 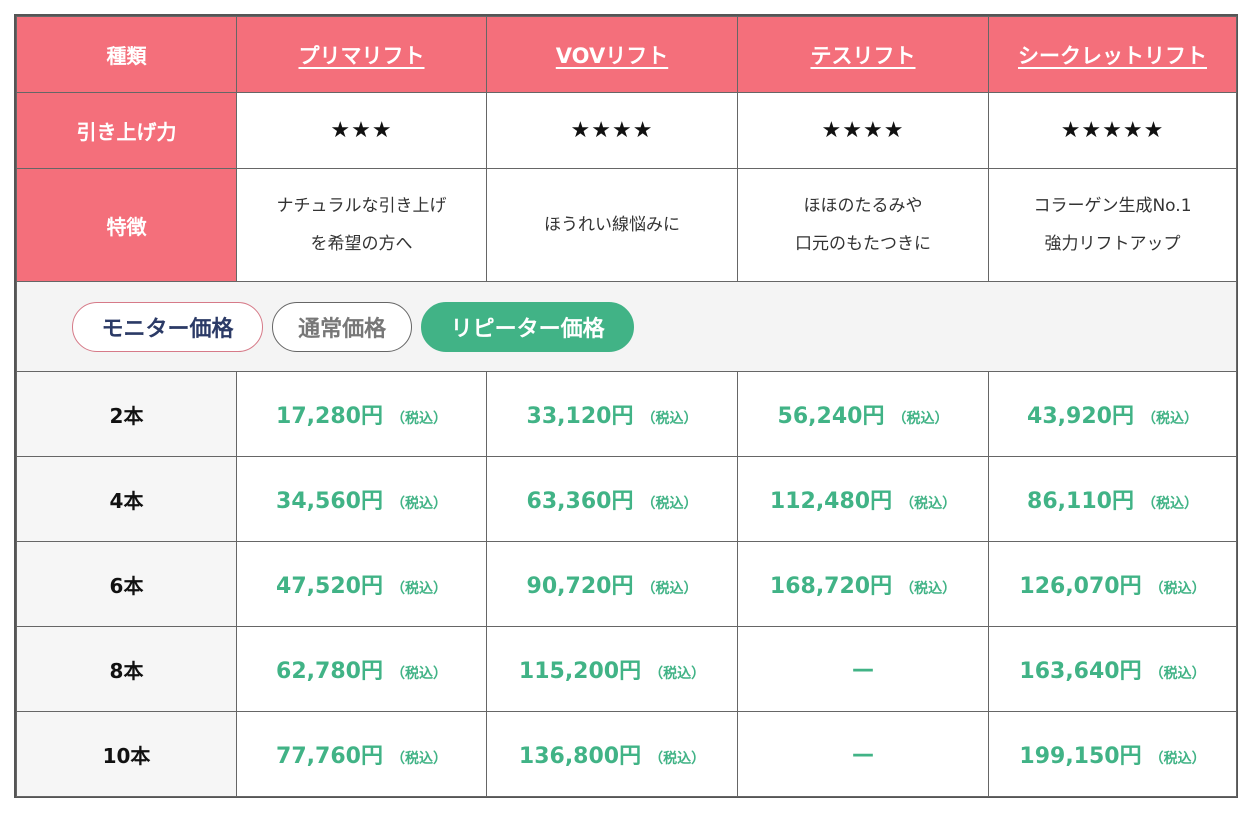 I want to click on feature-label-text: 特徴, so click(x=126, y=226).